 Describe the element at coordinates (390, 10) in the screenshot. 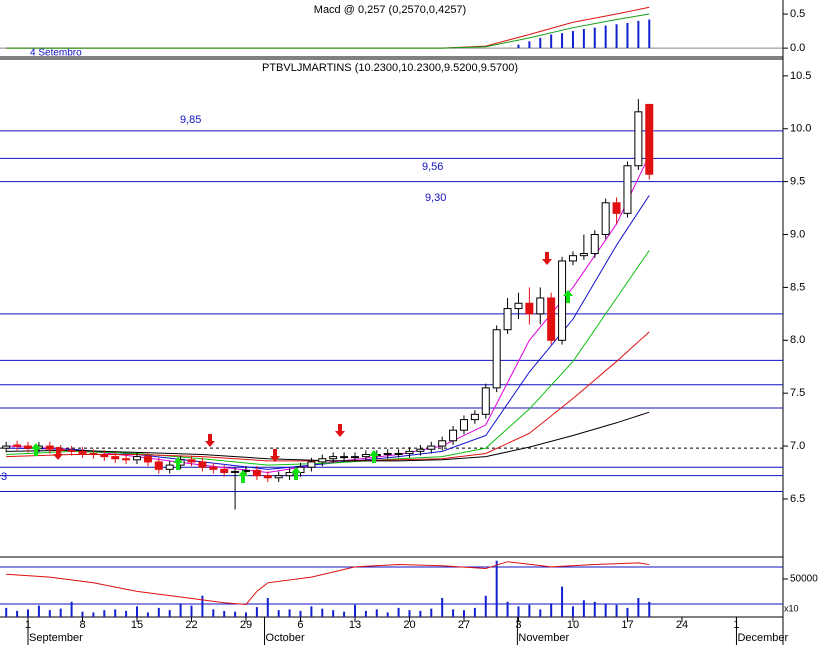

I see `top-title: Macd @ 0,257 (0,2570,0,4257)` at that location.